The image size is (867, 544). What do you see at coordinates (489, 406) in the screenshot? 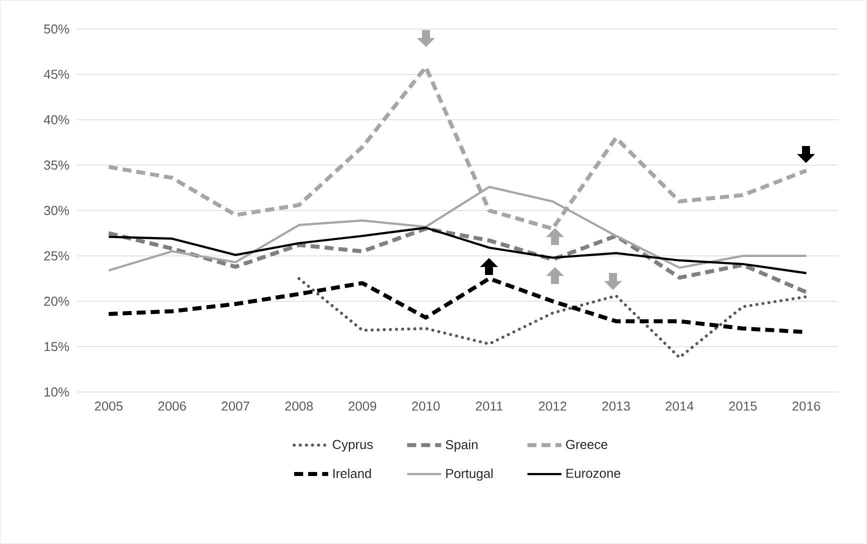
I see `x-tick-label: 2011` at bounding box center [489, 406].